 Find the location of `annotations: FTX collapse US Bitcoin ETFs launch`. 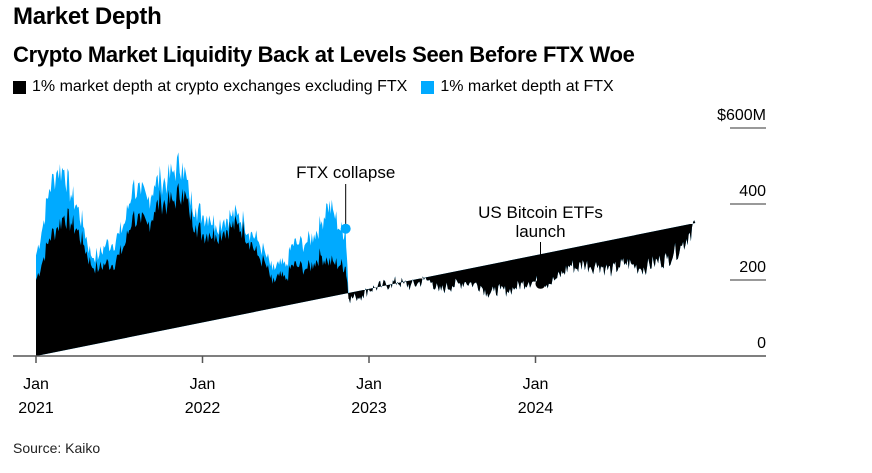

annotations: FTX collapse US Bitcoin ETFs launch is located at coordinates (449, 226).